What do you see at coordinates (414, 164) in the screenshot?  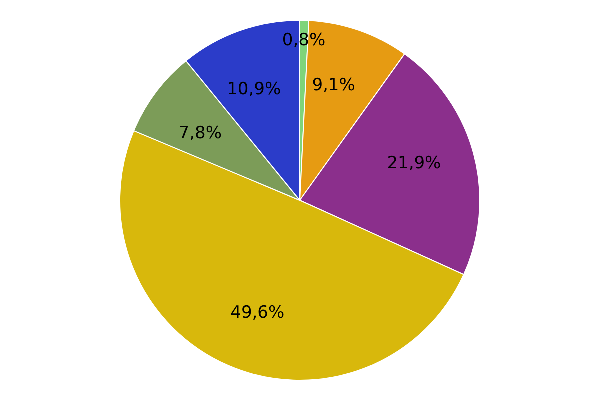 I see `data-label: 21,9%` at bounding box center [414, 164].